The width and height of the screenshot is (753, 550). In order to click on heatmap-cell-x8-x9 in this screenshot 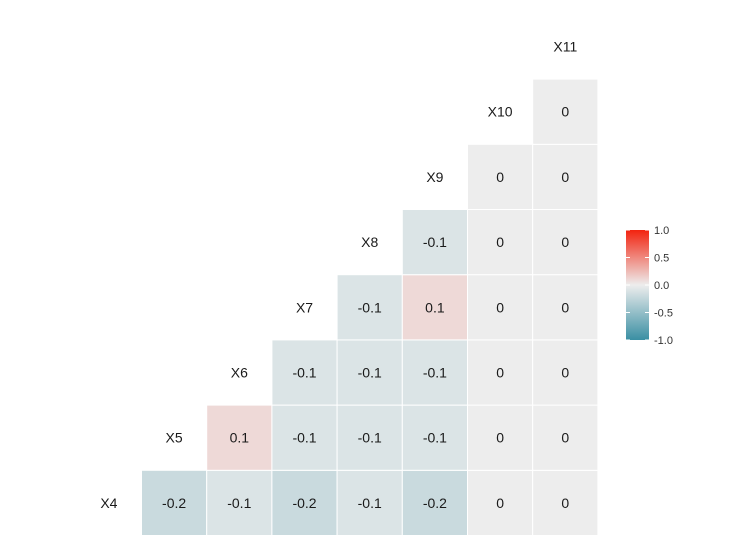, I will do `click(434, 242)`.